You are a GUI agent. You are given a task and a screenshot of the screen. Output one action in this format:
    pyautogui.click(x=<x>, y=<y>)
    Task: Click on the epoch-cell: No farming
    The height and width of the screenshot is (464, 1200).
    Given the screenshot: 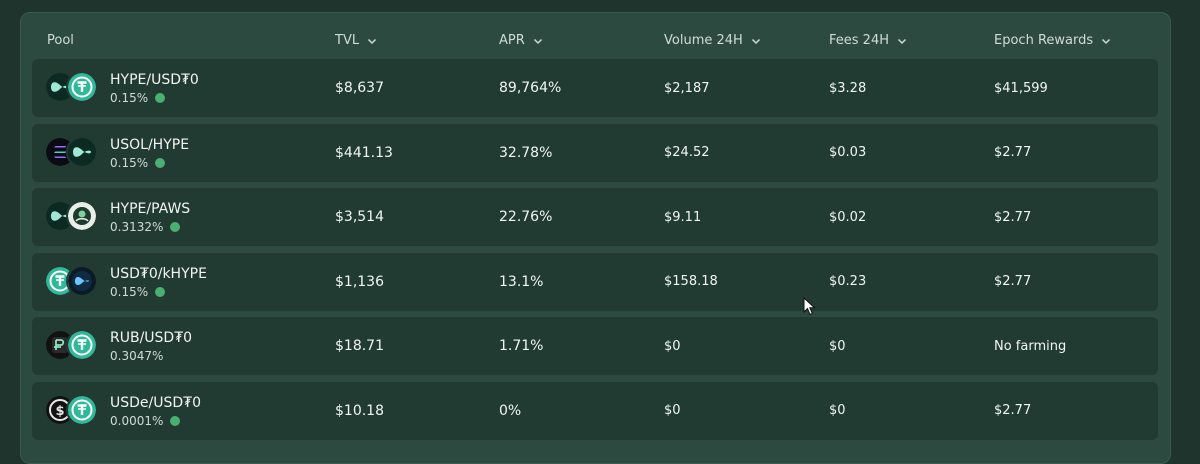 What is the action you would take?
    pyautogui.click(x=1030, y=346)
    